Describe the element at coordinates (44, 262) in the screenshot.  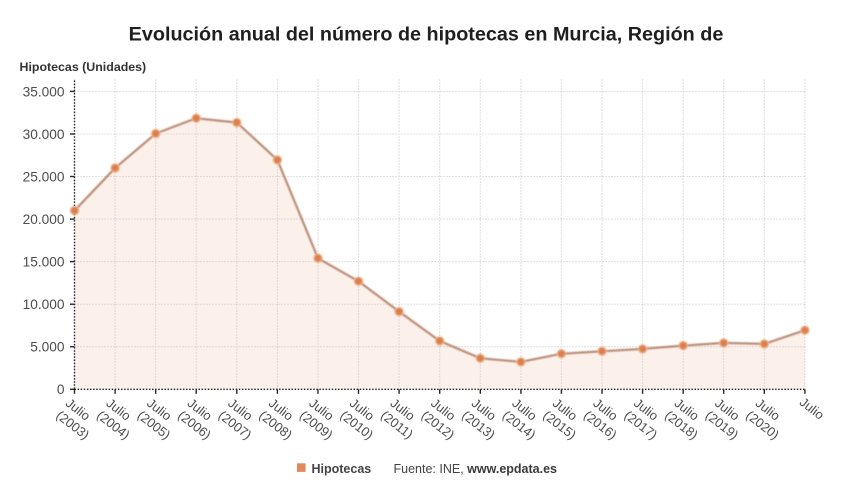
I see `svg-text: 15.000` at that location.